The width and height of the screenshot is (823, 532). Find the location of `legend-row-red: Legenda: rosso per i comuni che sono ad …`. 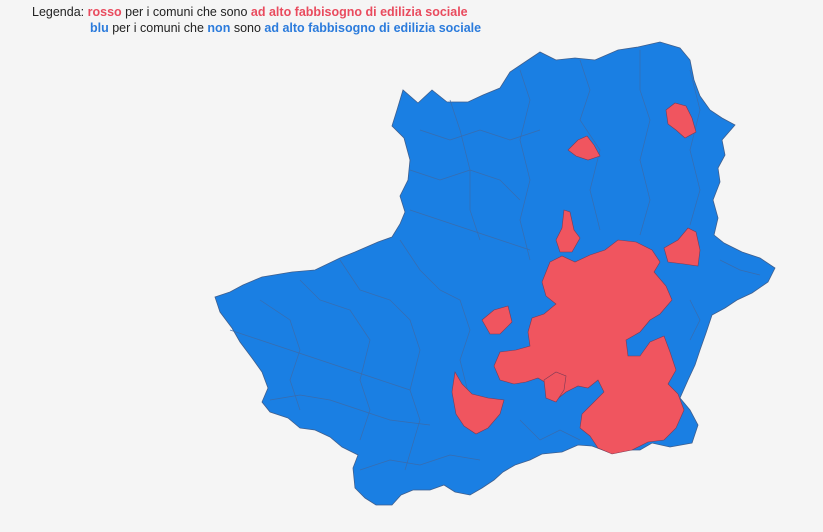

legend-row-red: Legenda: rosso per i comuni che sono ad … is located at coordinates (256, 12).